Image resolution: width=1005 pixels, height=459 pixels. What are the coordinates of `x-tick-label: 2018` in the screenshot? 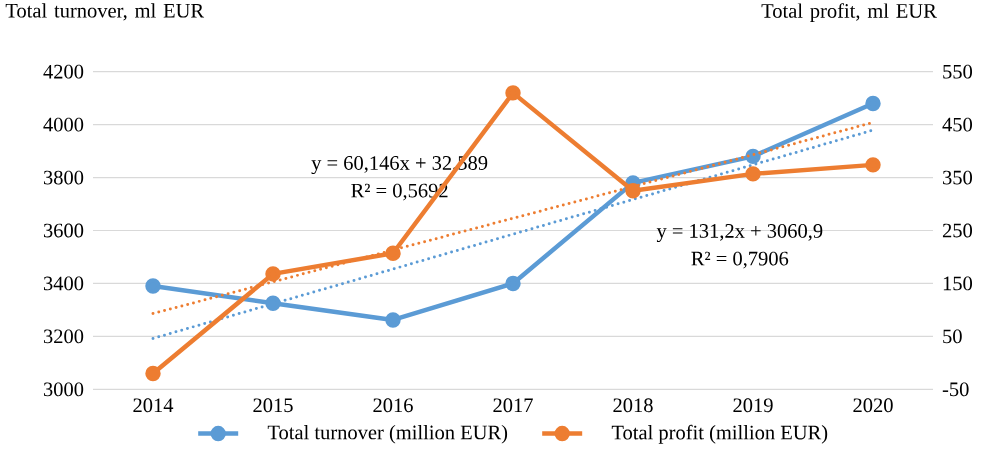 It's located at (633, 405).